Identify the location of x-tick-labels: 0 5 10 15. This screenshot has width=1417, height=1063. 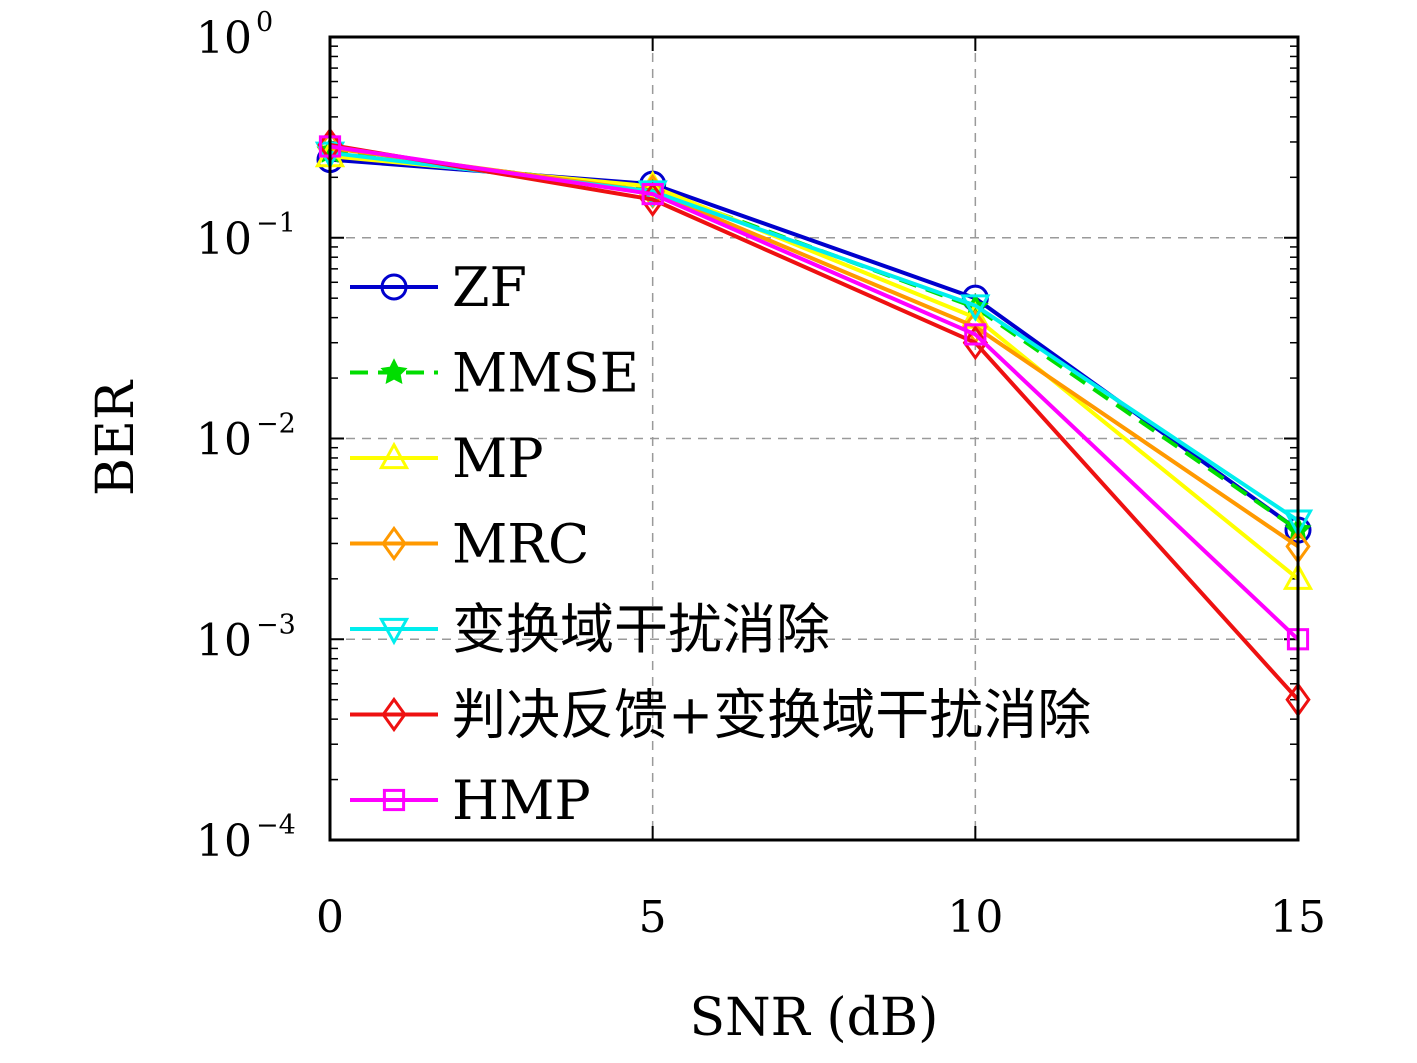
(821, 917).